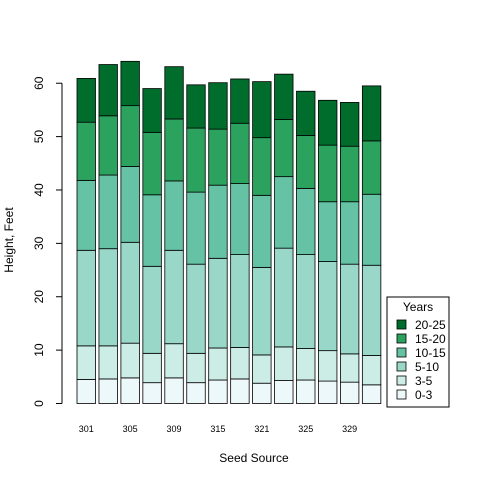 The height and width of the screenshot is (480, 480). Describe the element at coordinates (39, 350) in the screenshot. I see `y-tick-label: 10` at that location.